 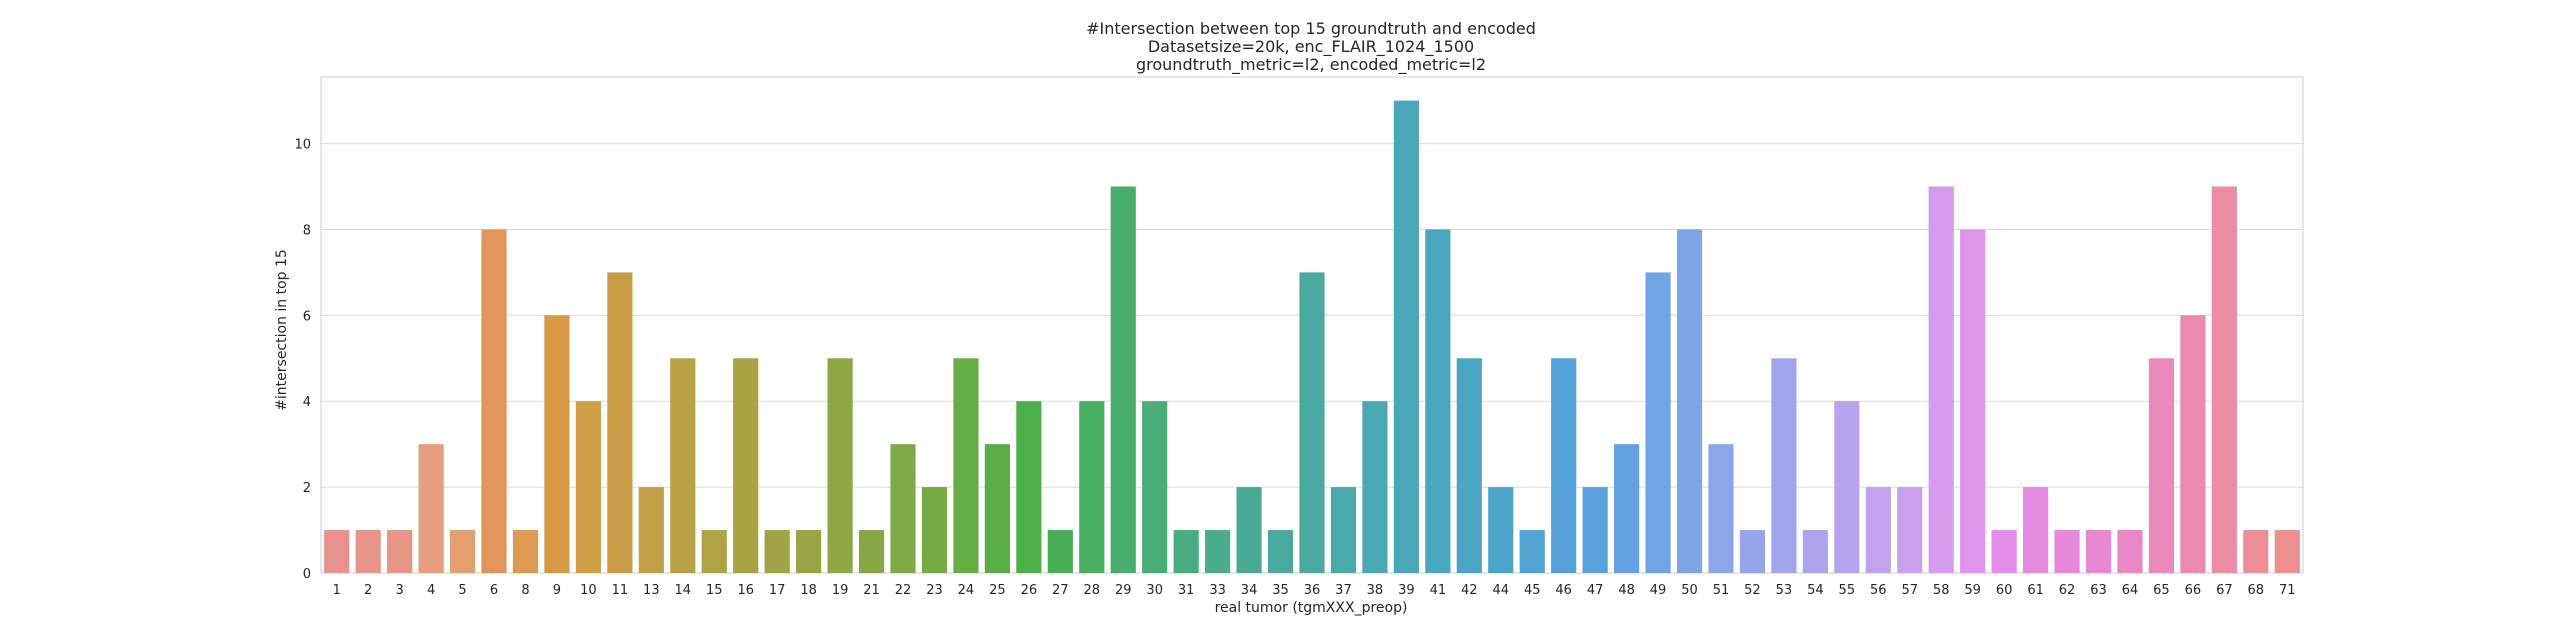 I want to click on x-tick-label: 29, so click(x=1123, y=590).